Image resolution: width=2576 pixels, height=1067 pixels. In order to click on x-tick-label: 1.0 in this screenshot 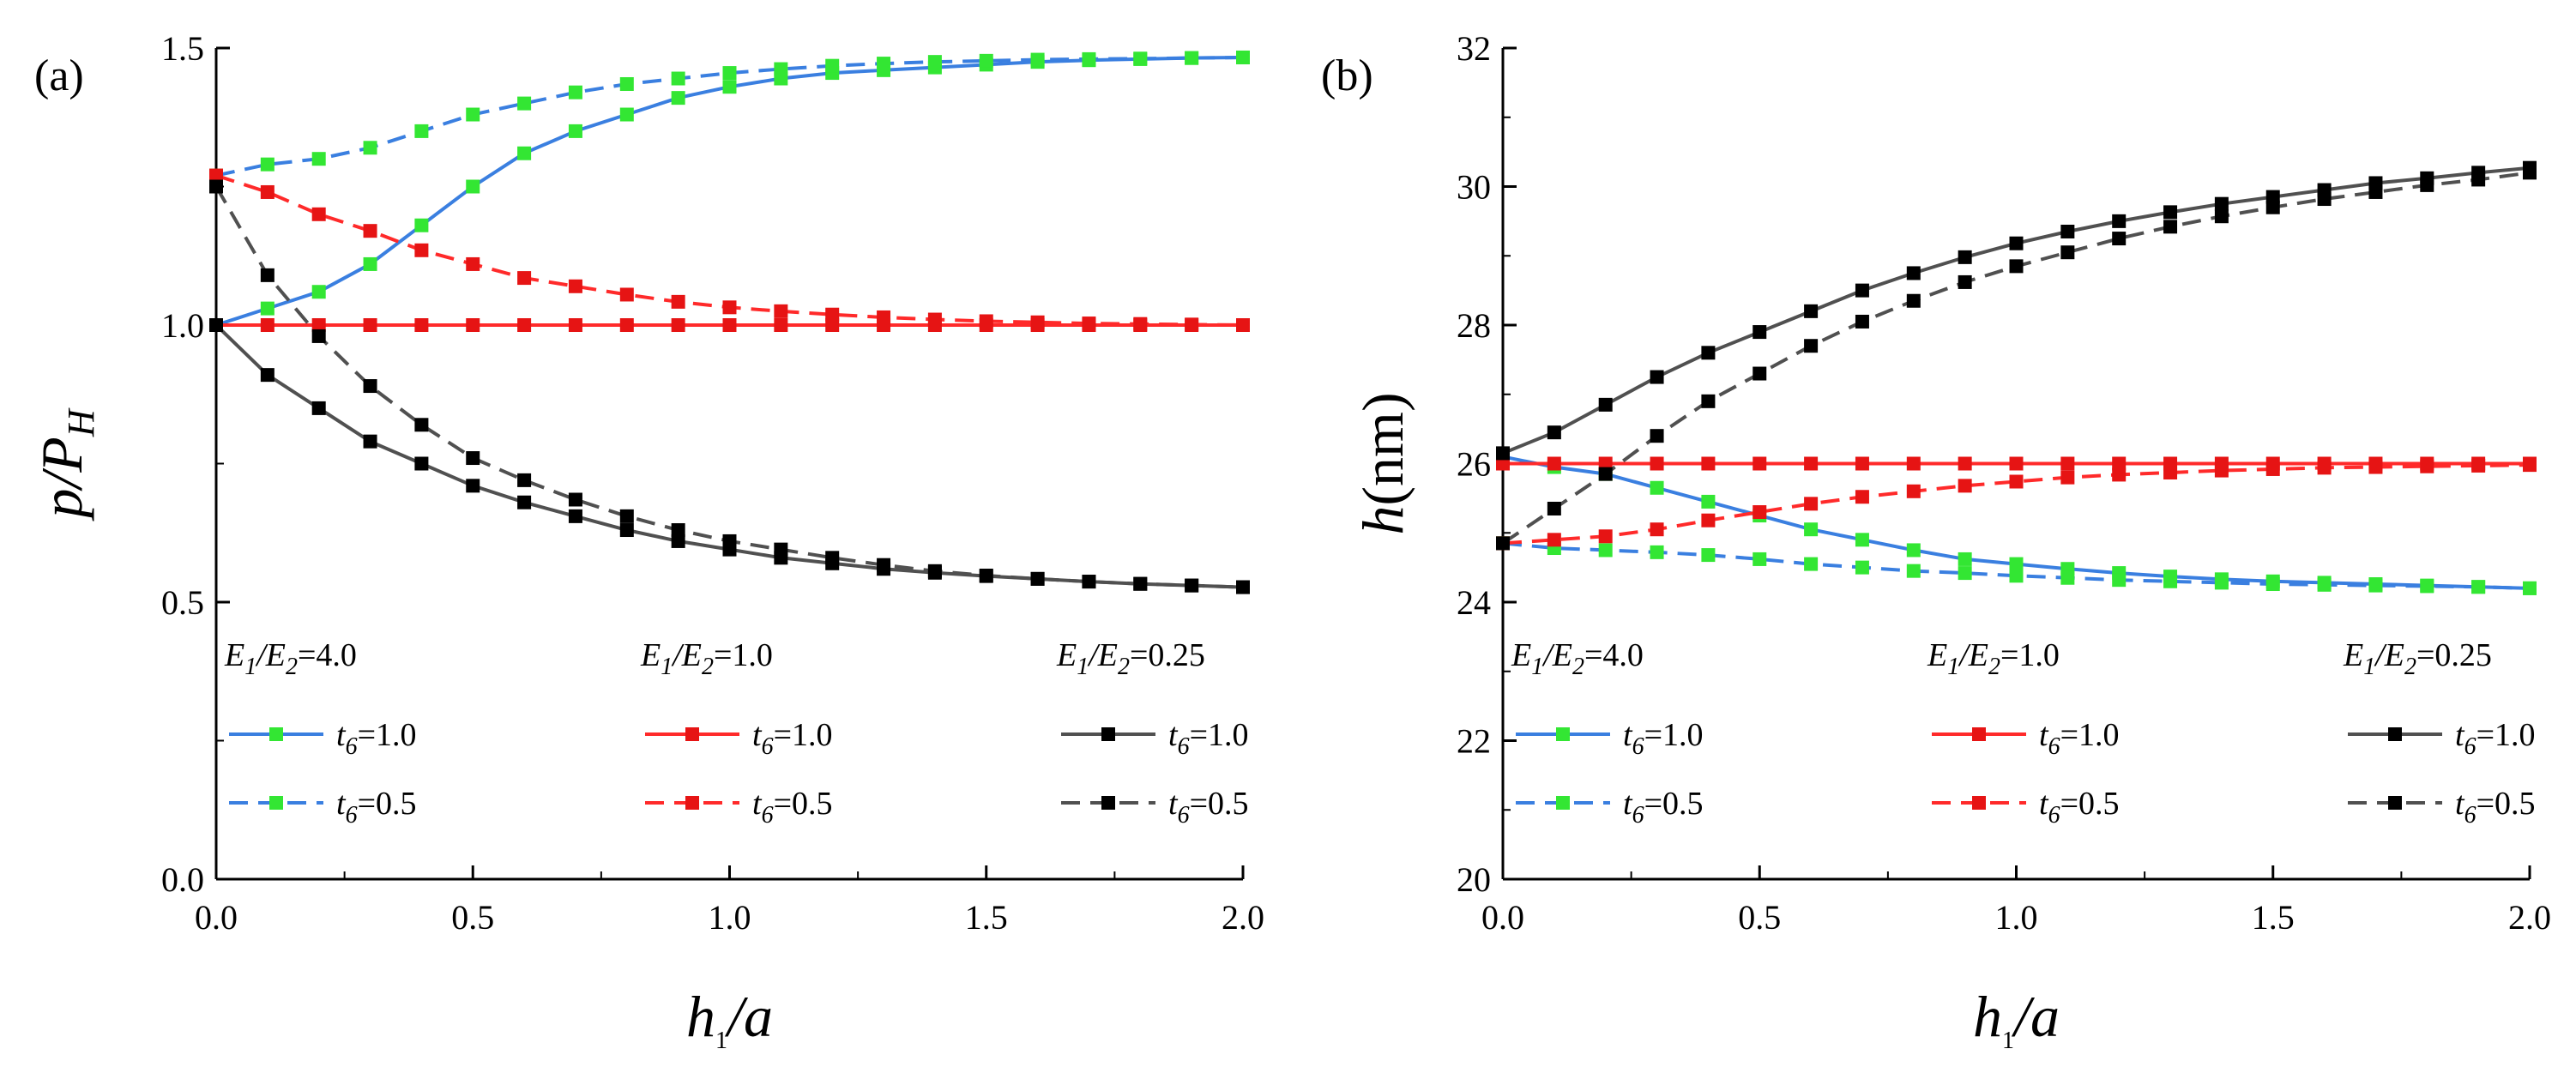, I will do `click(730, 917)`.